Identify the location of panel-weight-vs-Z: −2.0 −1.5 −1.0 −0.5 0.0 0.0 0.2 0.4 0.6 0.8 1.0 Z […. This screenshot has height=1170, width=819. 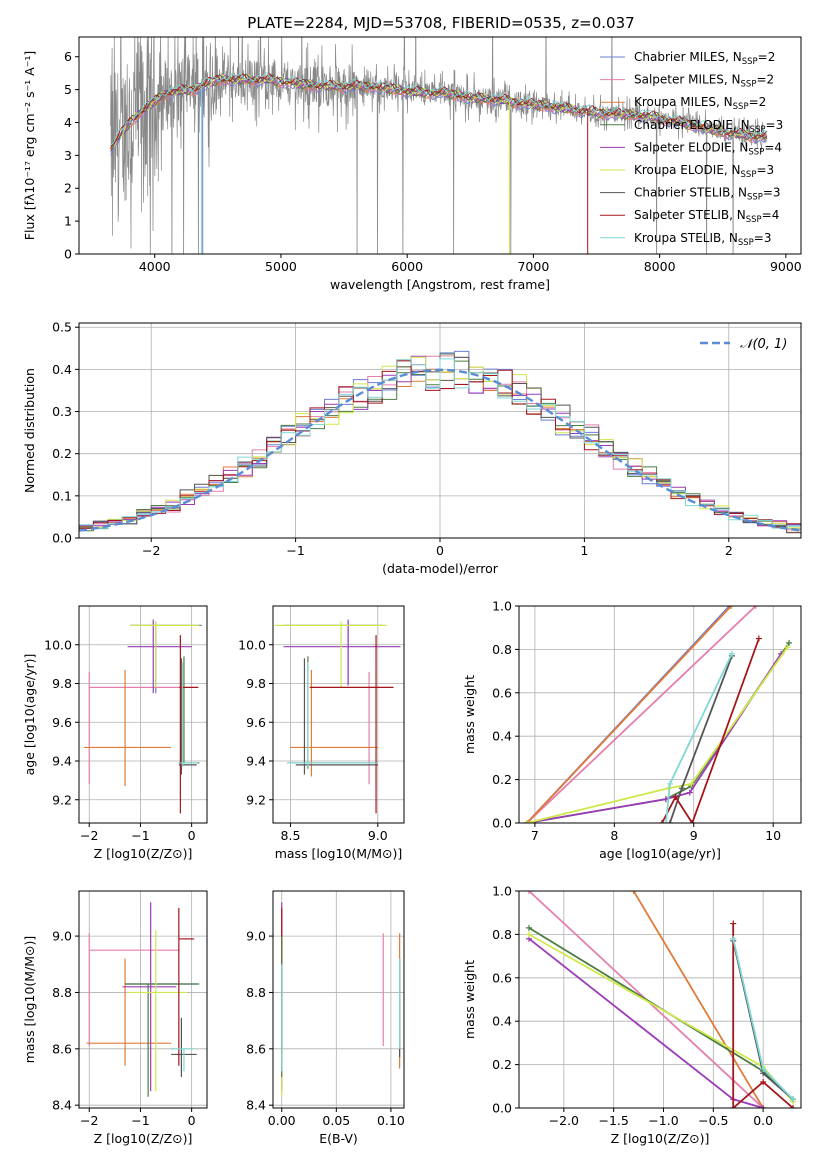
(632, 1015).